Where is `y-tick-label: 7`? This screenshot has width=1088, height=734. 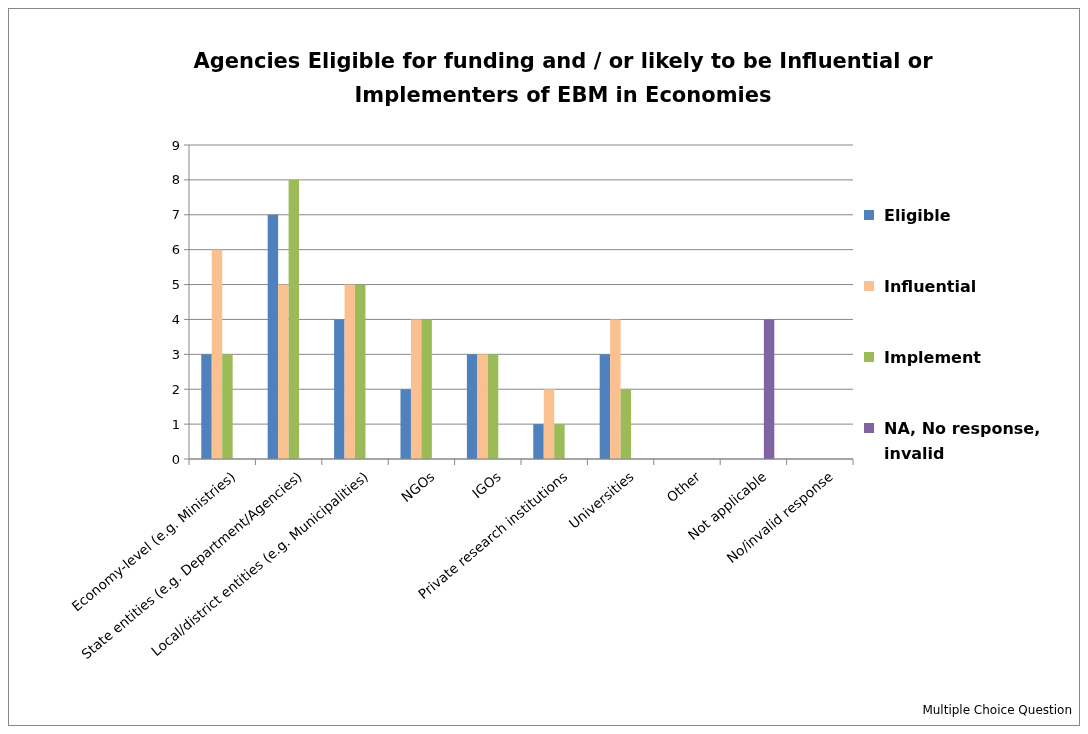
y-tick-label: 7 is located at coordinates (175, 215).